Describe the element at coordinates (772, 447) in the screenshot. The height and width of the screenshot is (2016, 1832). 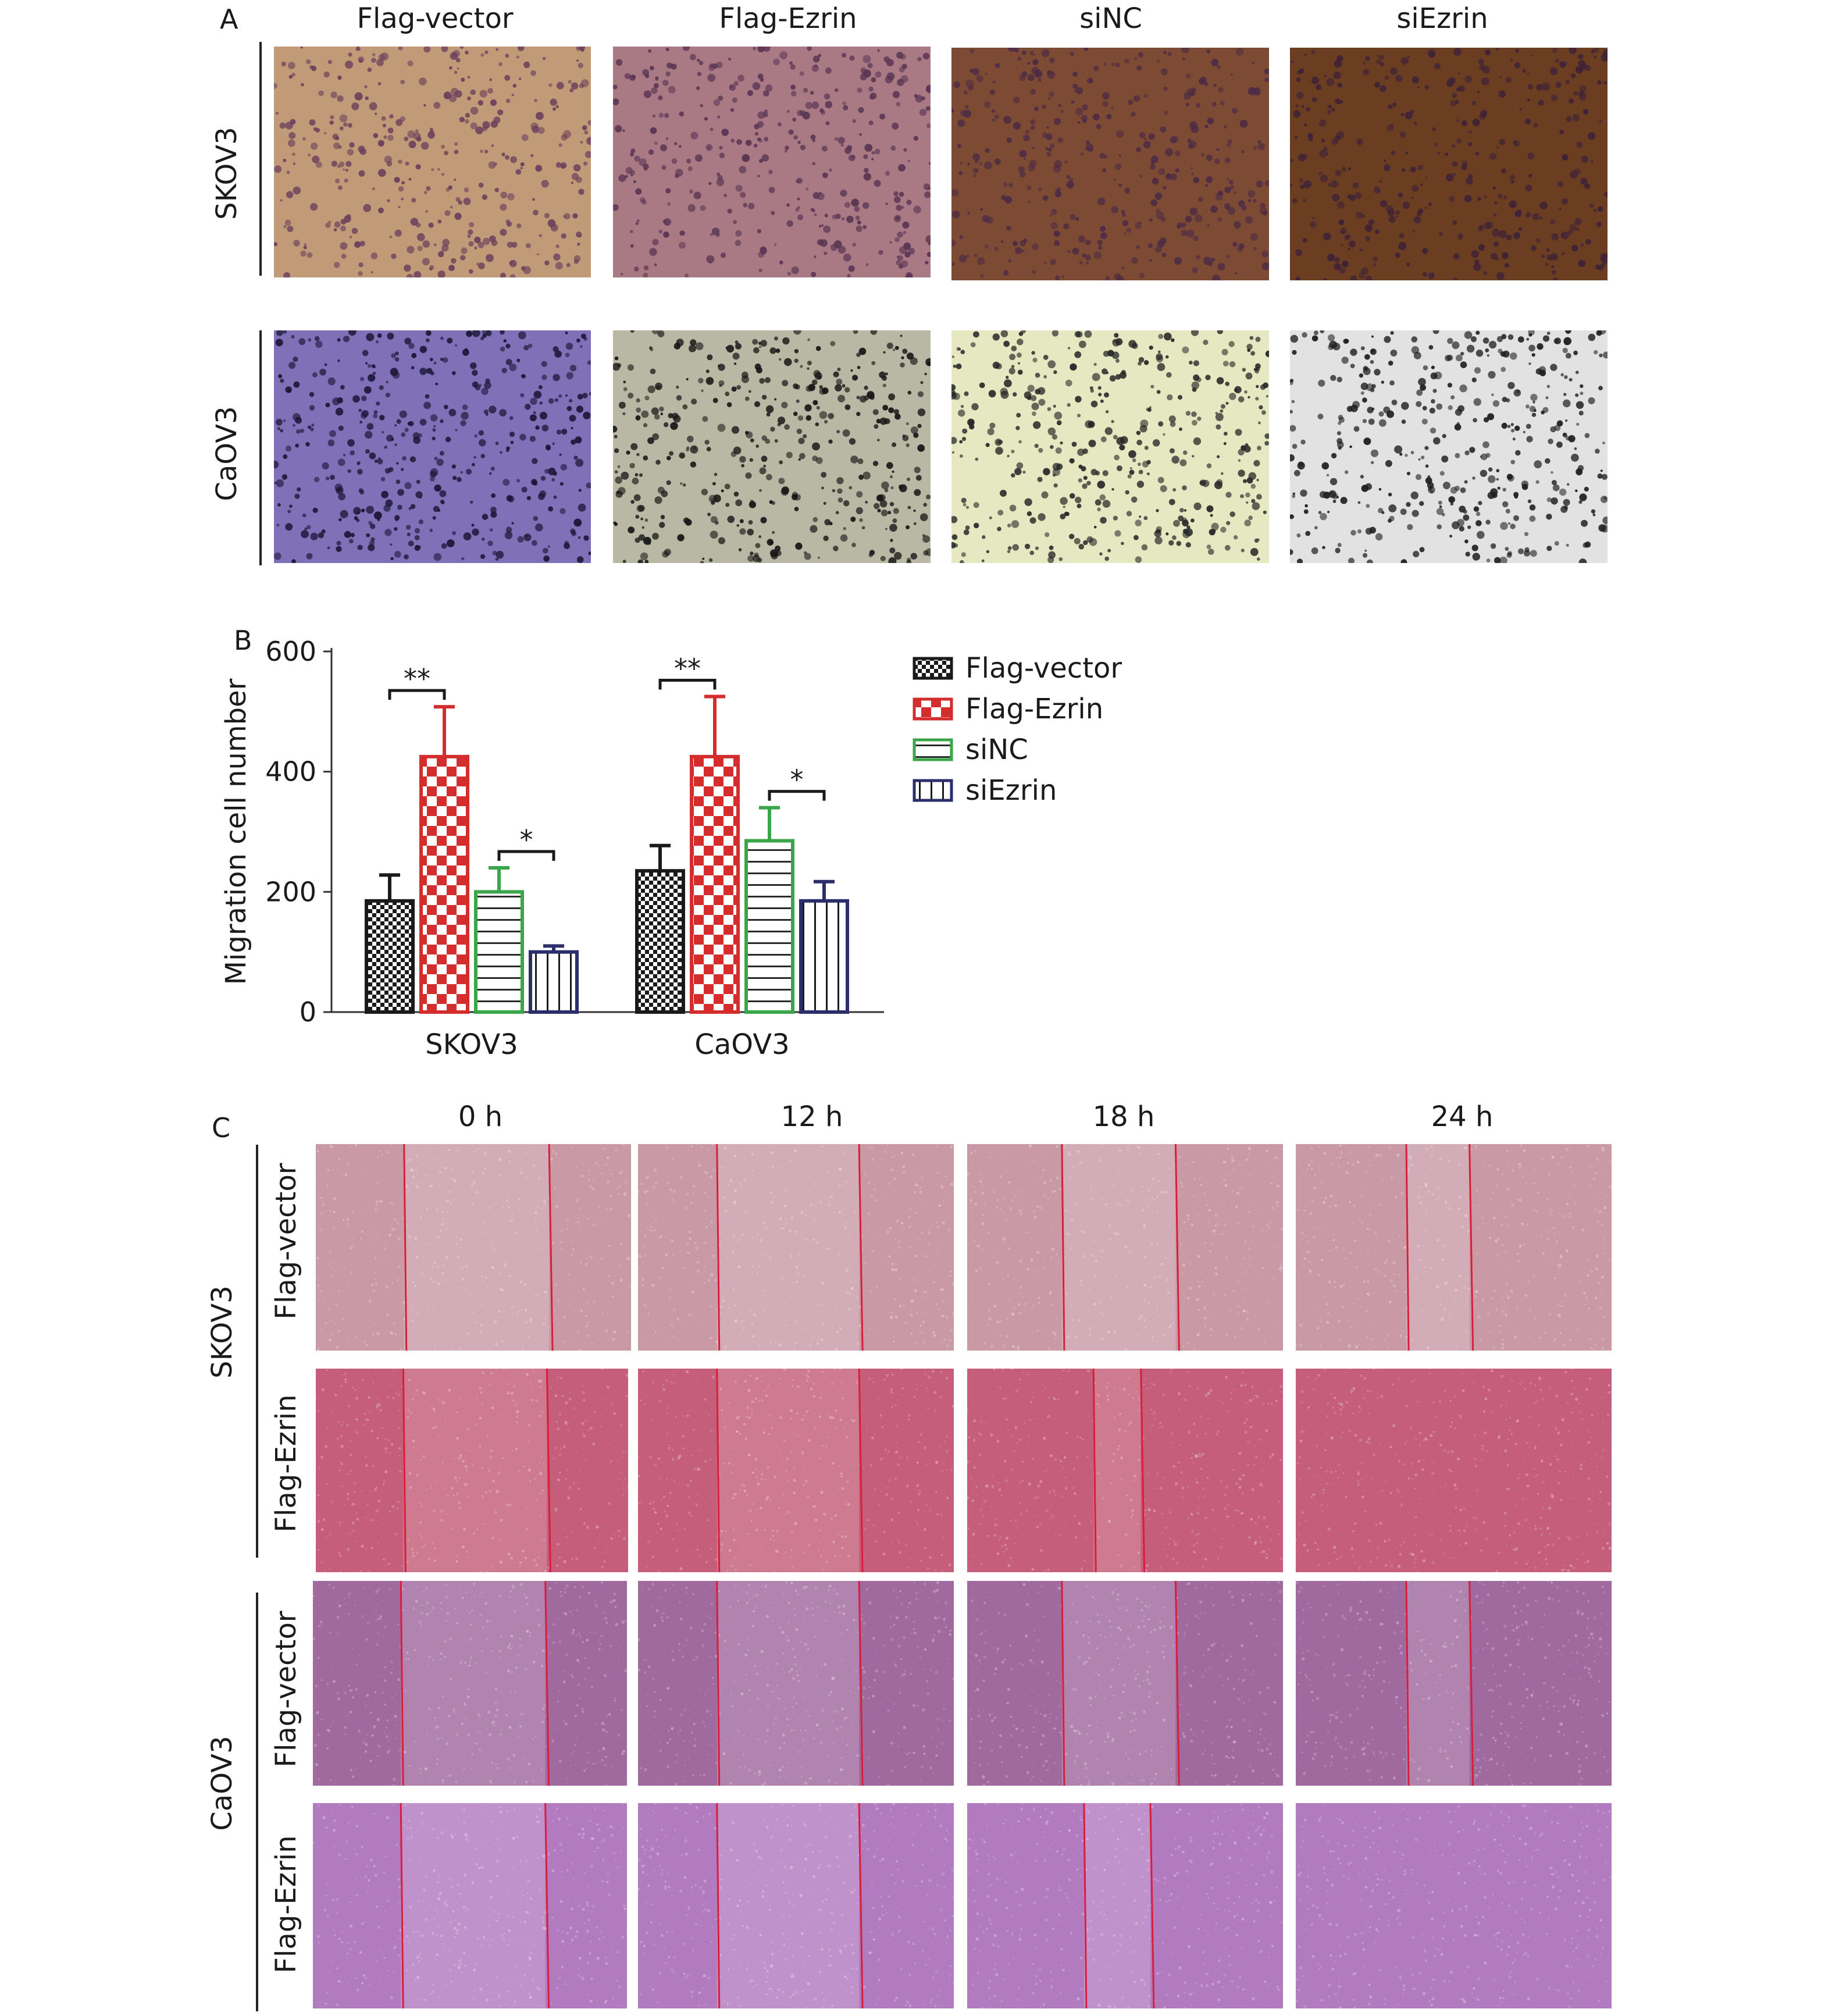
I see `transwell-image-caov3-flag-ezrin` at that location.